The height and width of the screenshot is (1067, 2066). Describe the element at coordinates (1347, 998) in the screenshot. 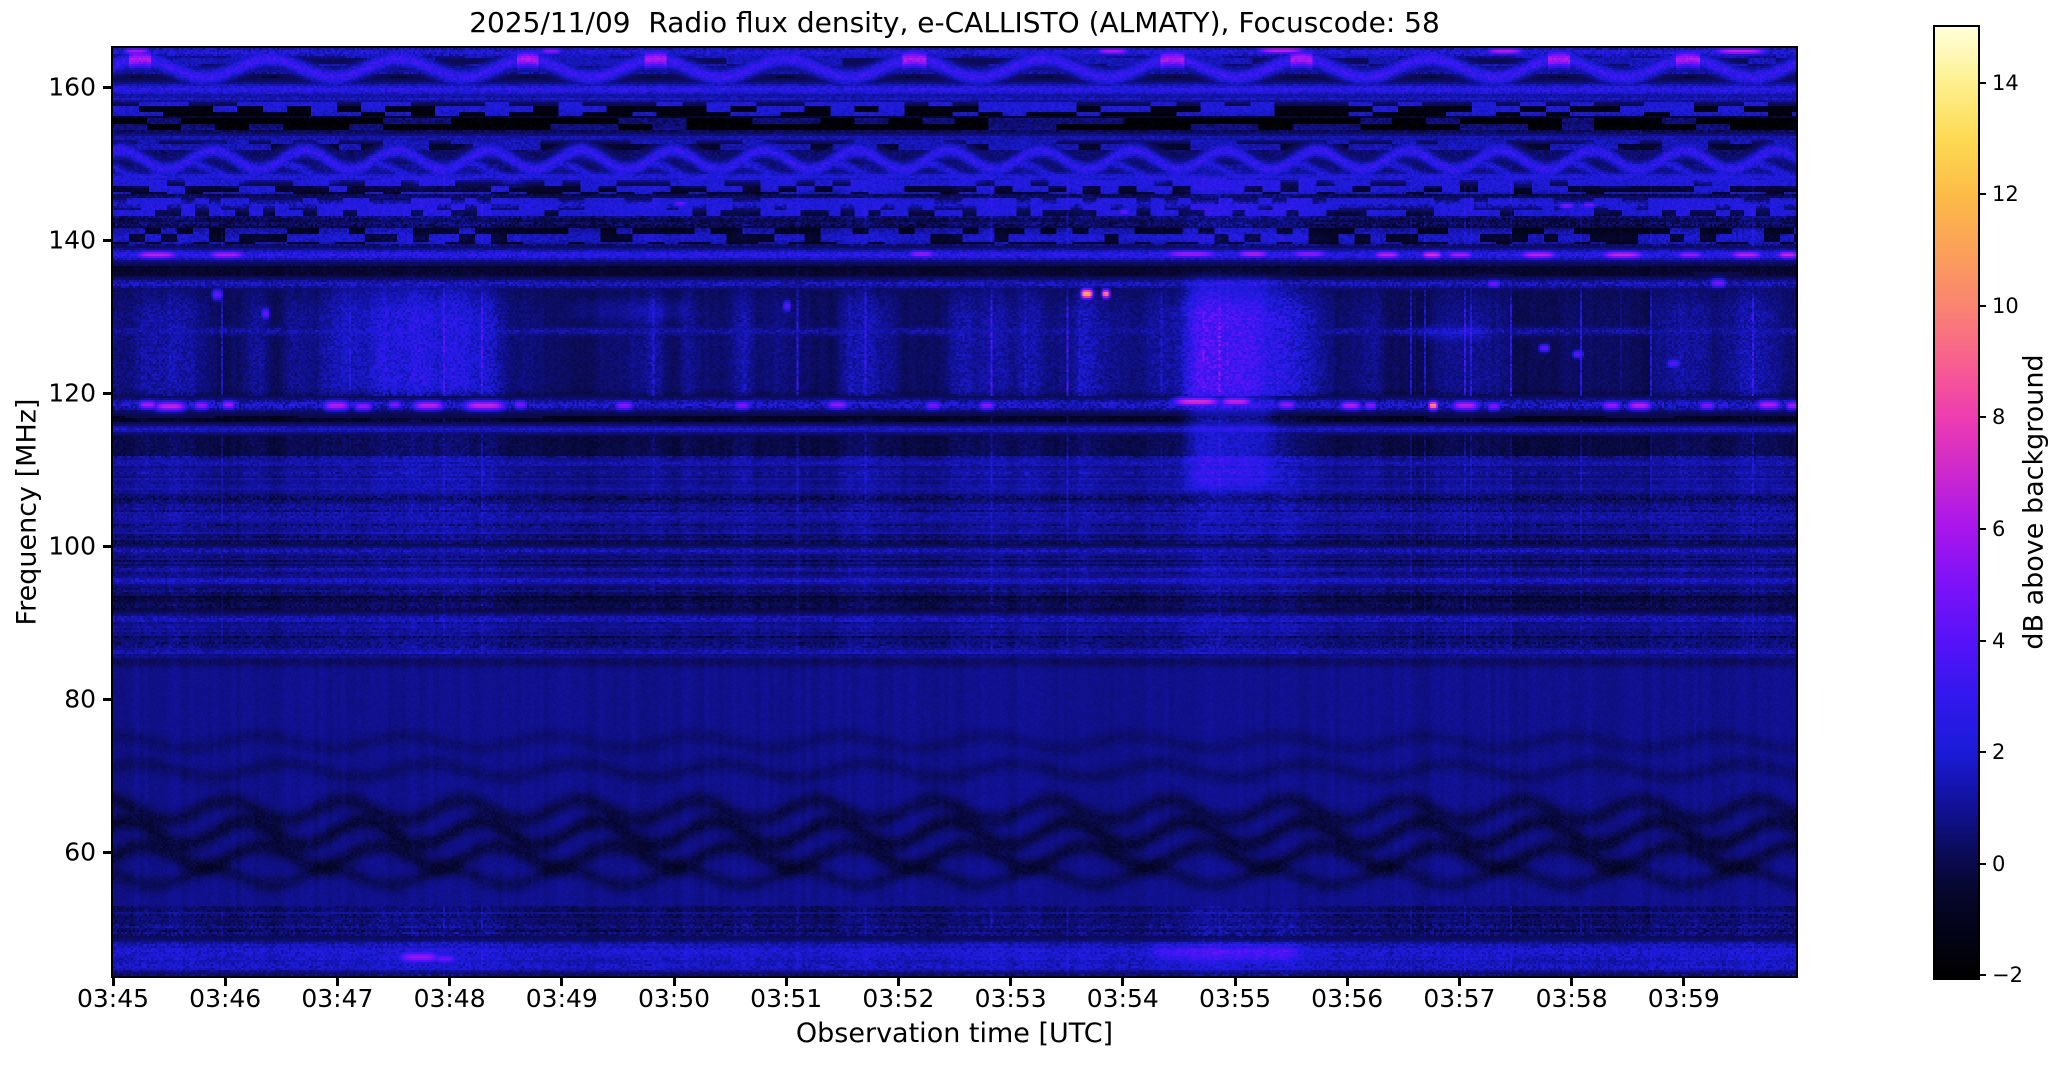

I see `x-tick-label: 03:56` at that location.